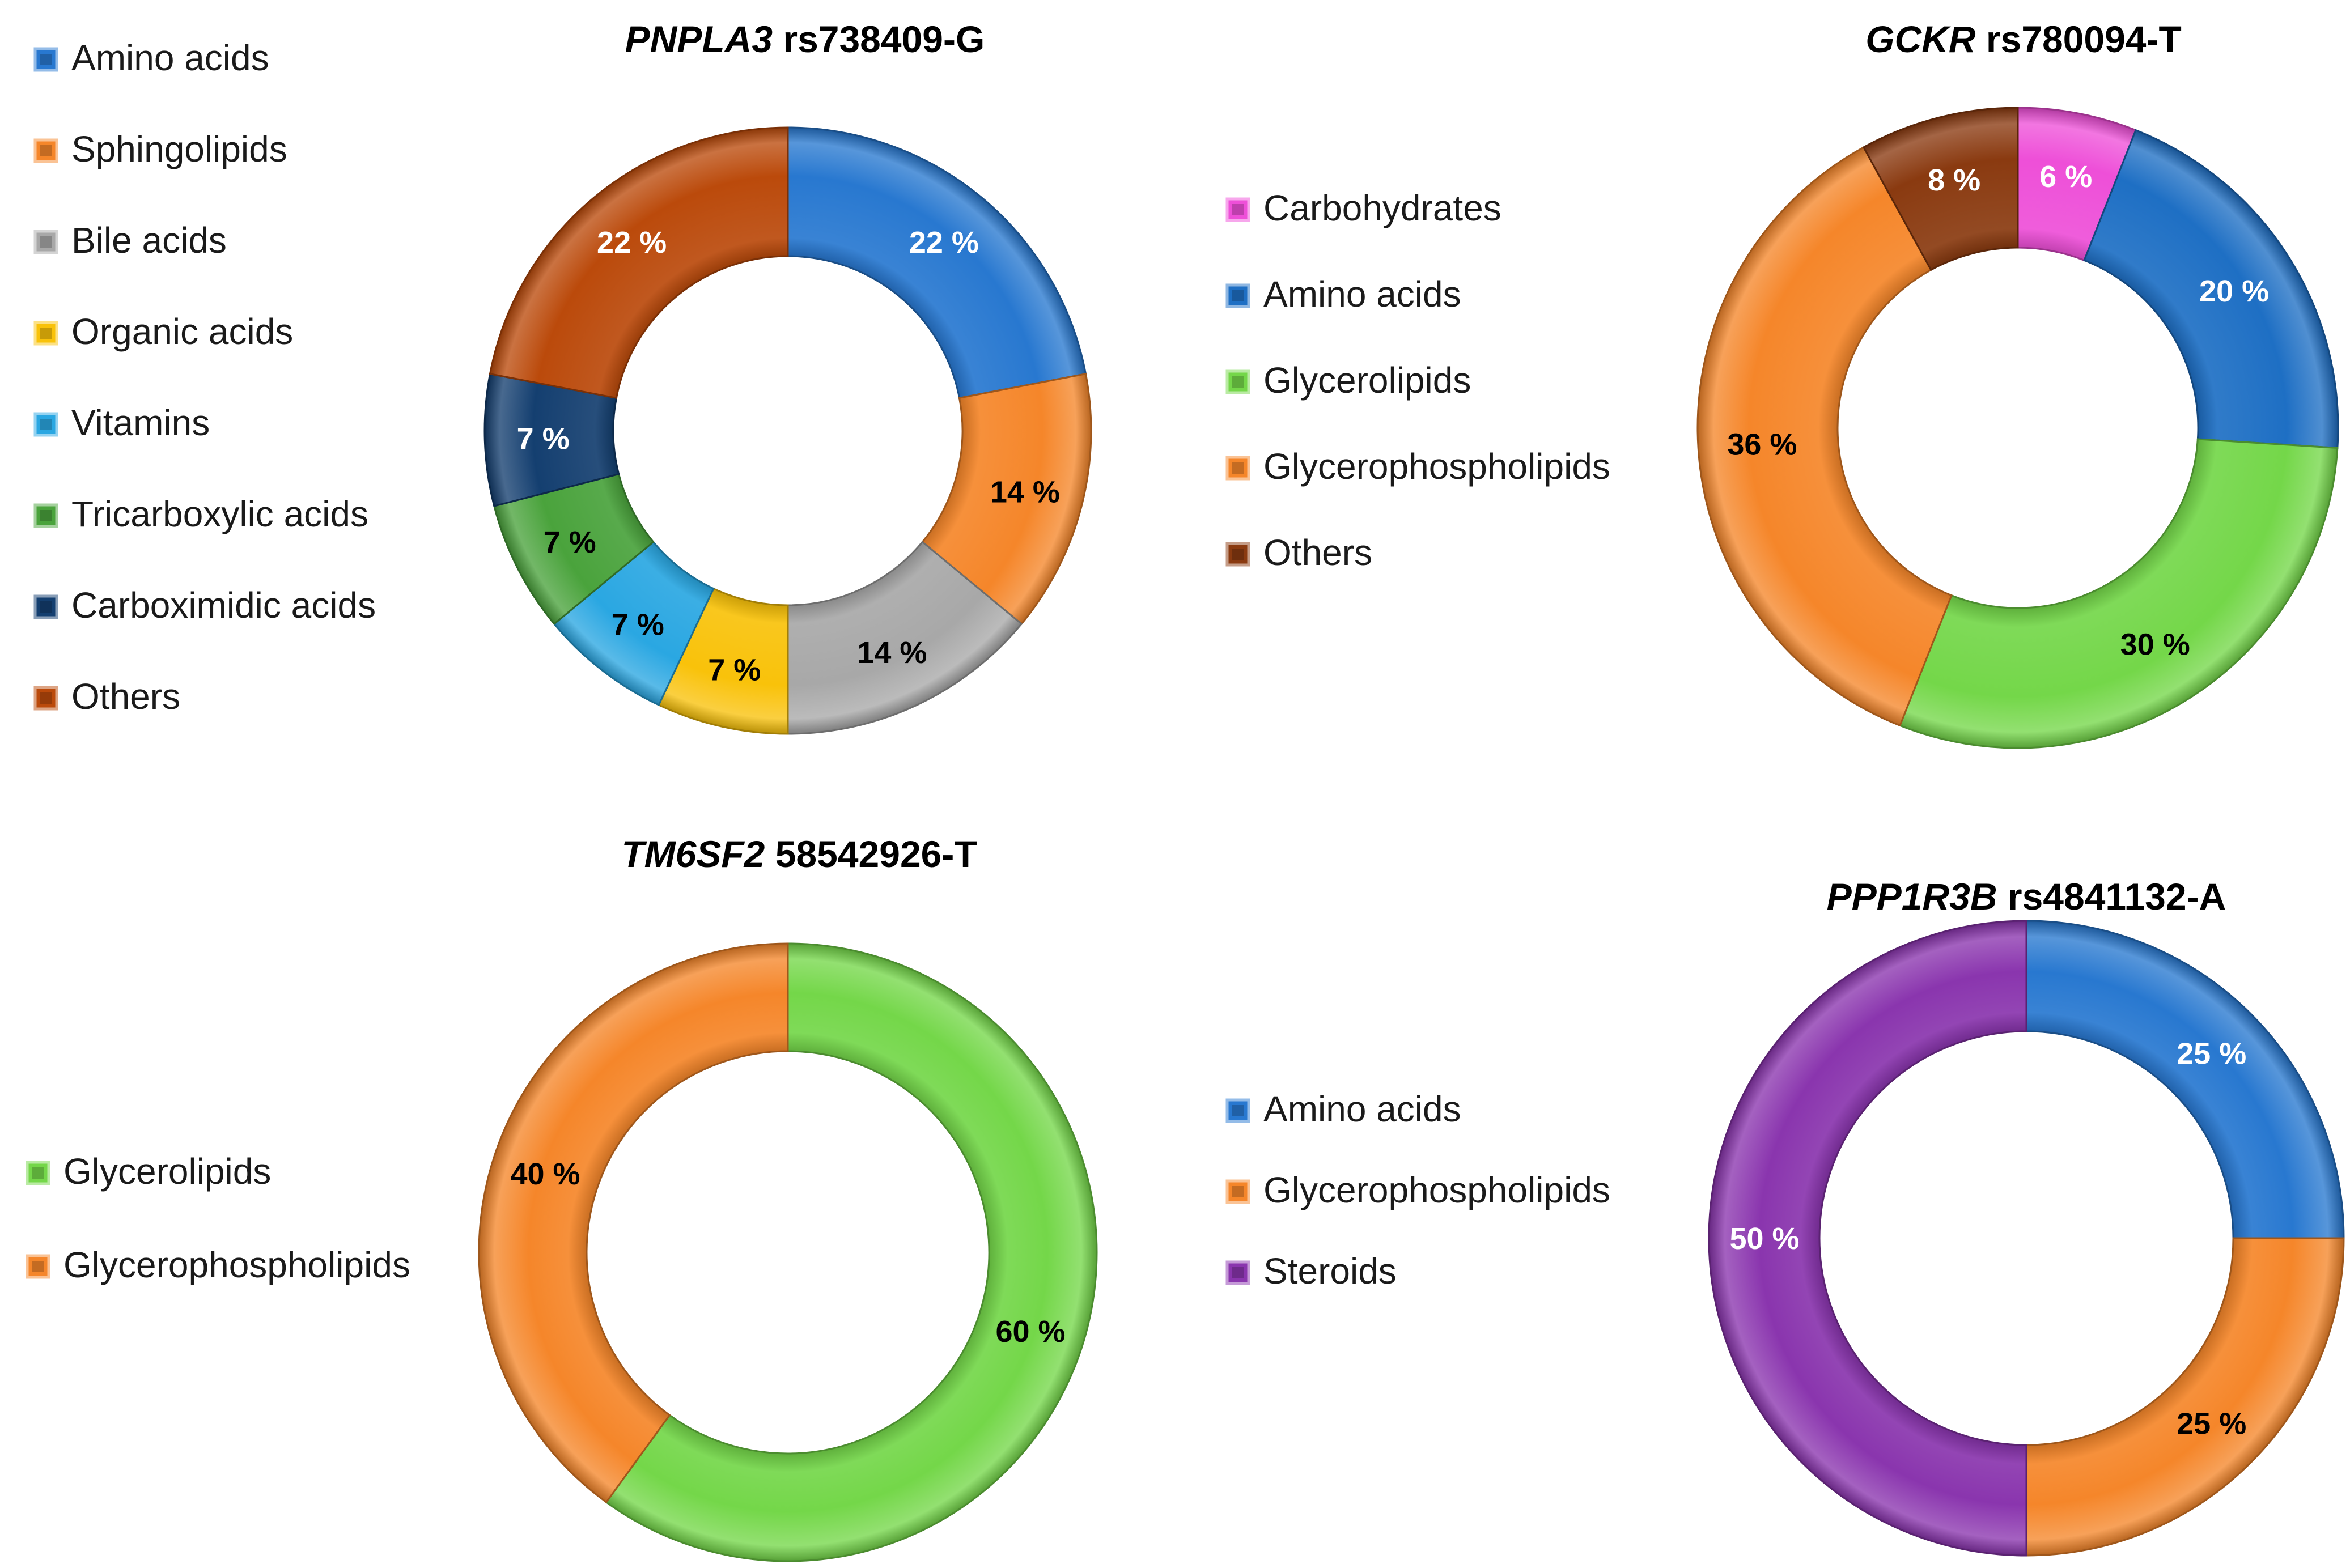 The height and width of the screenshot is (1568, 2350). What do you see at coordinates (2111, 896) in the screenshot?
I see `chart-title-variant: rs4841132-A` at bounding box center [2111, 896].